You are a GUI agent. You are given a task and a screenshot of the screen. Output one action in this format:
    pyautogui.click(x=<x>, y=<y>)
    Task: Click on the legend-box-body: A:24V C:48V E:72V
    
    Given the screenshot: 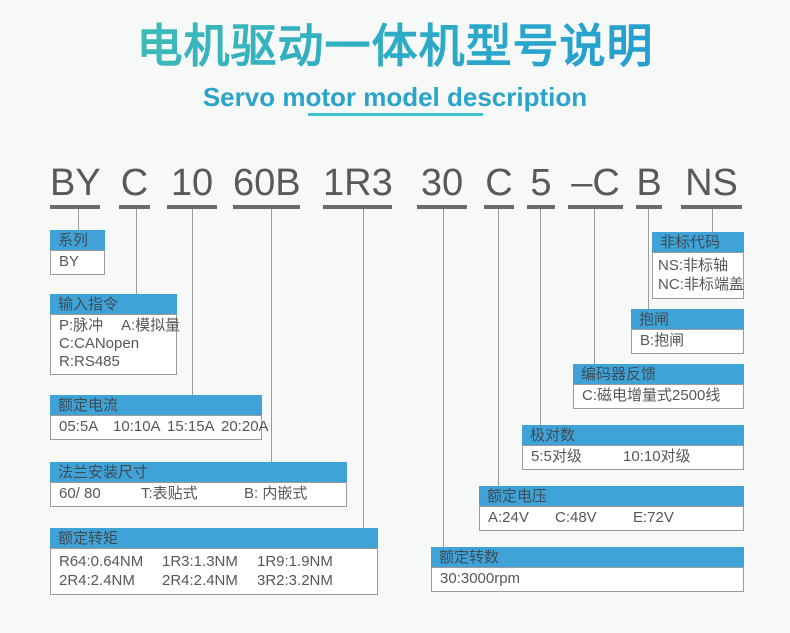 What is the action you would take?
    pyautogui.click(x=611, y=518)
    